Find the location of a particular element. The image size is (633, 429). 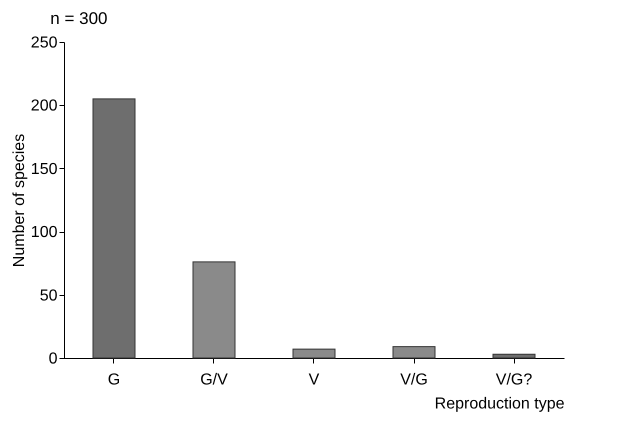

chart-title: n = 300 is located at coordinates (79, 18).